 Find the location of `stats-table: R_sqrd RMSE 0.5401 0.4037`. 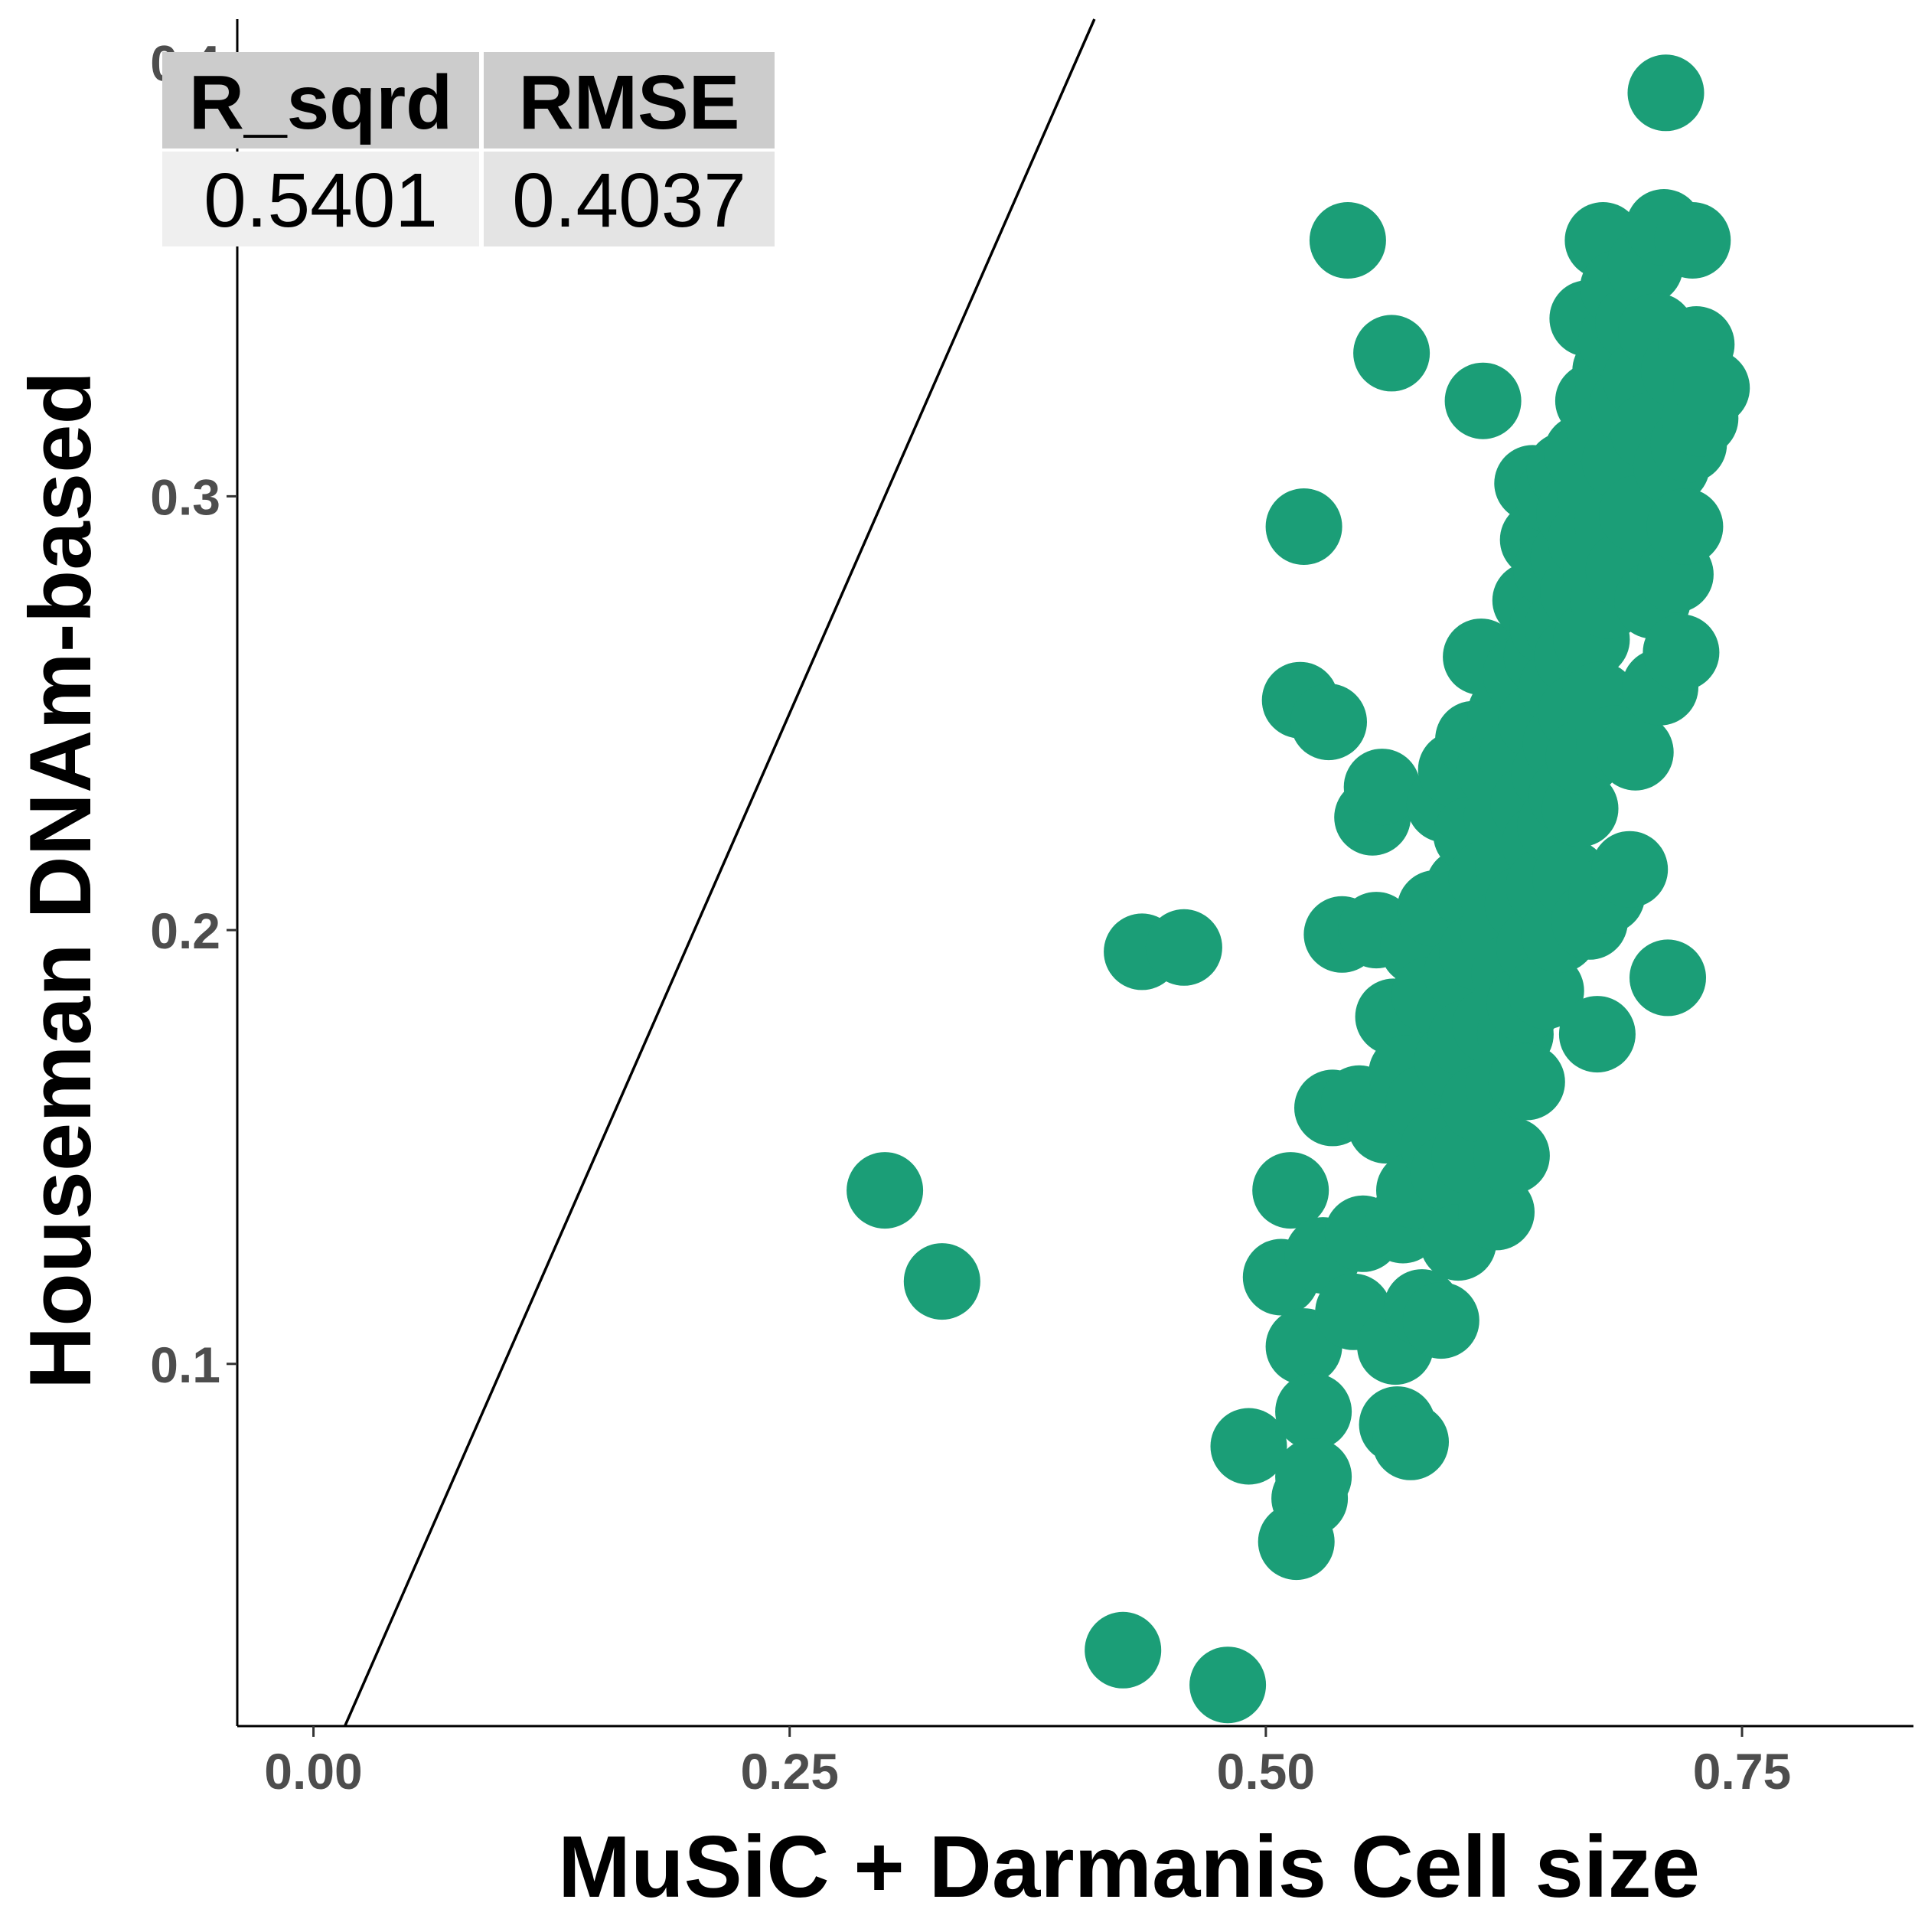

stats-table: R_sqrd RMSE 0.5401 0.4037 is located at coordinates (468, 149).